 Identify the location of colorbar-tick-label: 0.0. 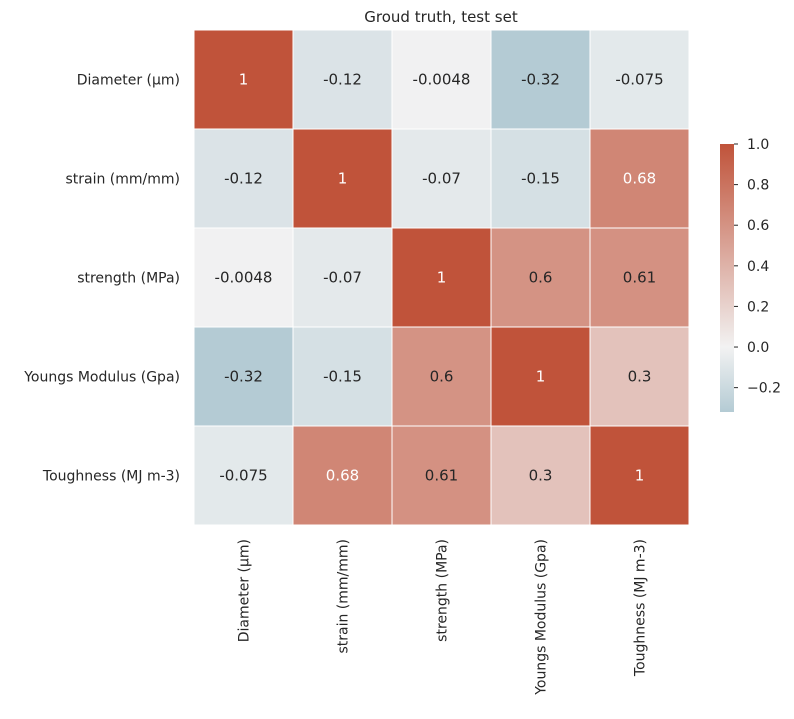
(758, 348).